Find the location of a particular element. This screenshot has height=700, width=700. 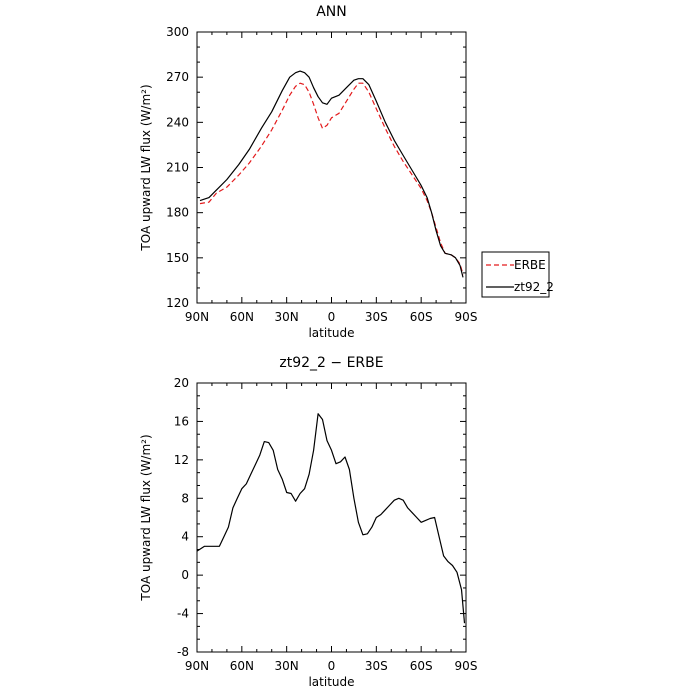

y-tick-label: 300 is located at coordinates (177, 32).